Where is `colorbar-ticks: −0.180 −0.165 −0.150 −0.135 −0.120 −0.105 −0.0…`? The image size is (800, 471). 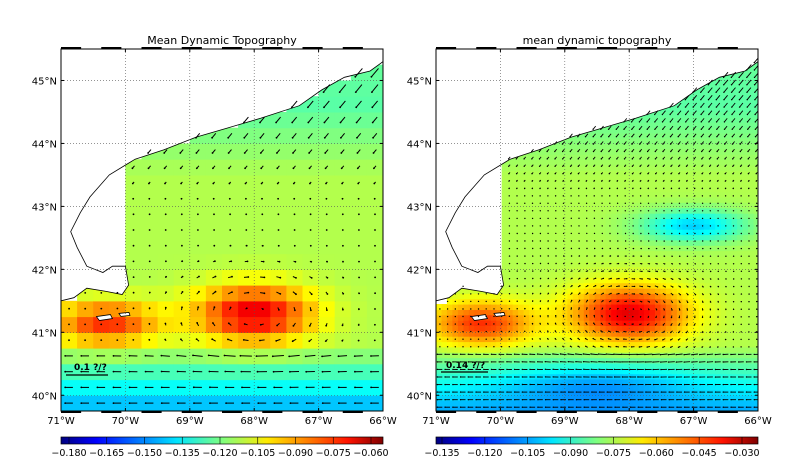 colorbar-ticks: −0.180 −0.165 −0.150 −0.135 −0.120 −0.105 −0.0… is located at coordinates (220, 448).